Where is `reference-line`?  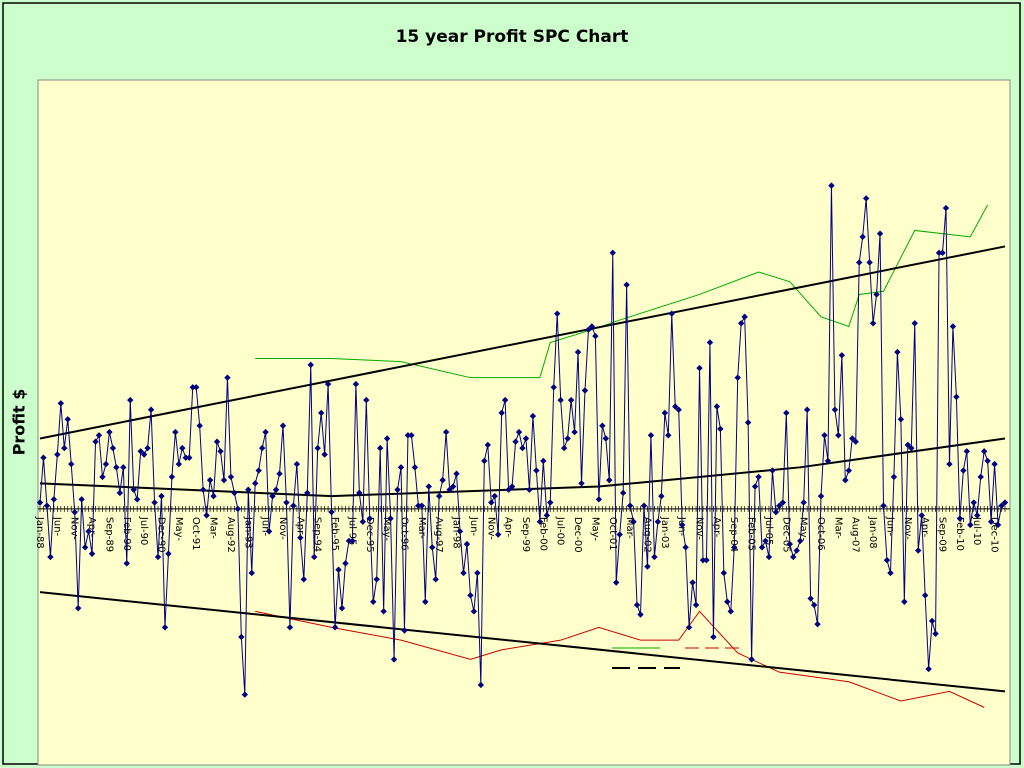
reference-line is located at coordinates (522, 642).